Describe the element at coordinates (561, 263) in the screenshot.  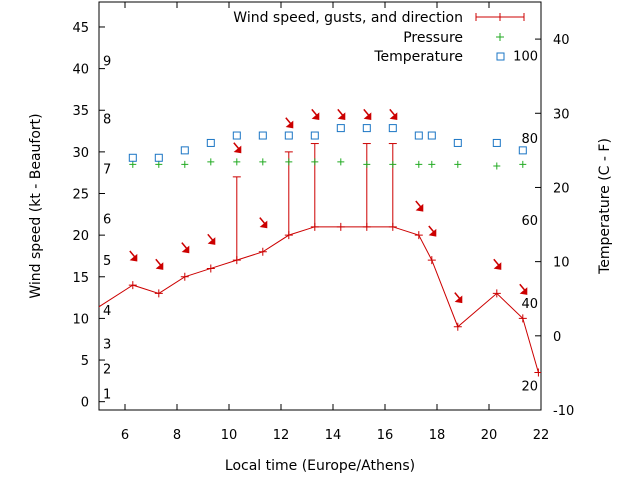
I see `right-tick-label: 10` at that location.